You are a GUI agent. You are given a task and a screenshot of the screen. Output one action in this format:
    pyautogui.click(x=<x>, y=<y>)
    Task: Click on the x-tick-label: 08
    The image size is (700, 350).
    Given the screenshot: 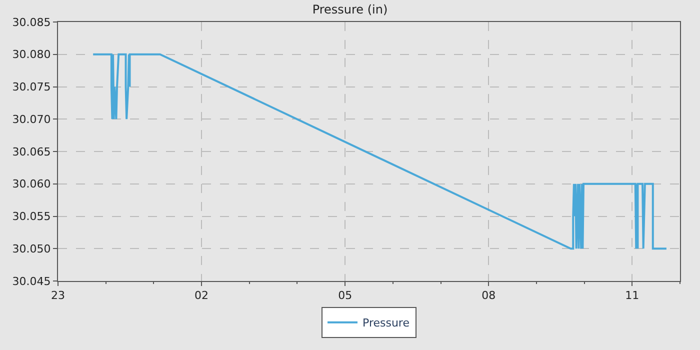 What is the action you would take?
    pyautogui.click(x=489, y=295)
    